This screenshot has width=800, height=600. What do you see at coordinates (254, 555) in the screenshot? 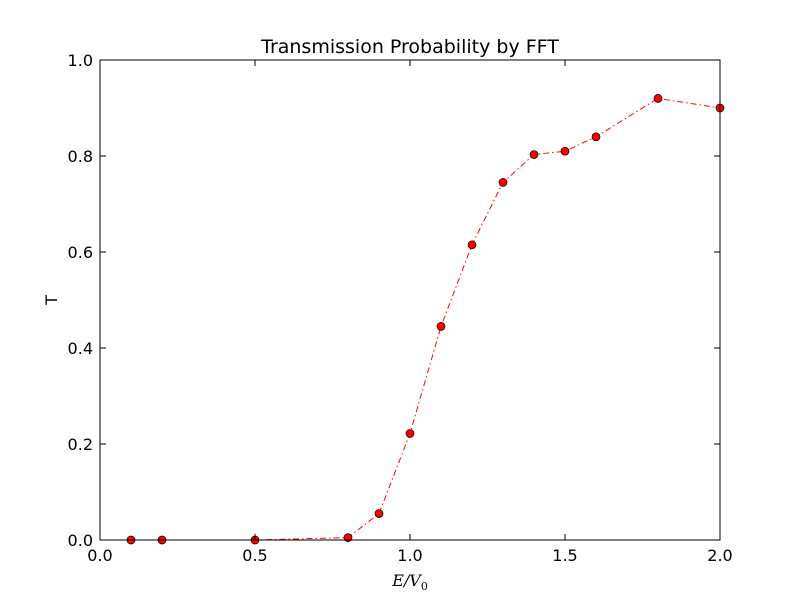
I see `x-tick-label: 0.5` at bounding box center [254, 555].